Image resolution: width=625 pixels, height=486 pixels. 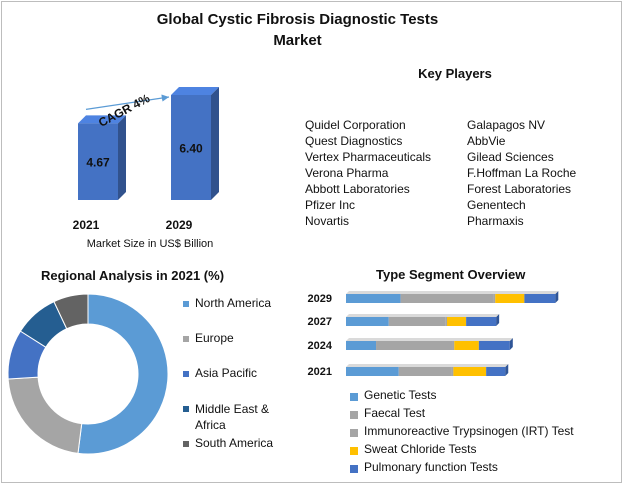 What do you see at coordinates (354, 141) in the screenshot?
I see `key-player-left-1: Quest Diagnostics` at bounding box center [354, 141].